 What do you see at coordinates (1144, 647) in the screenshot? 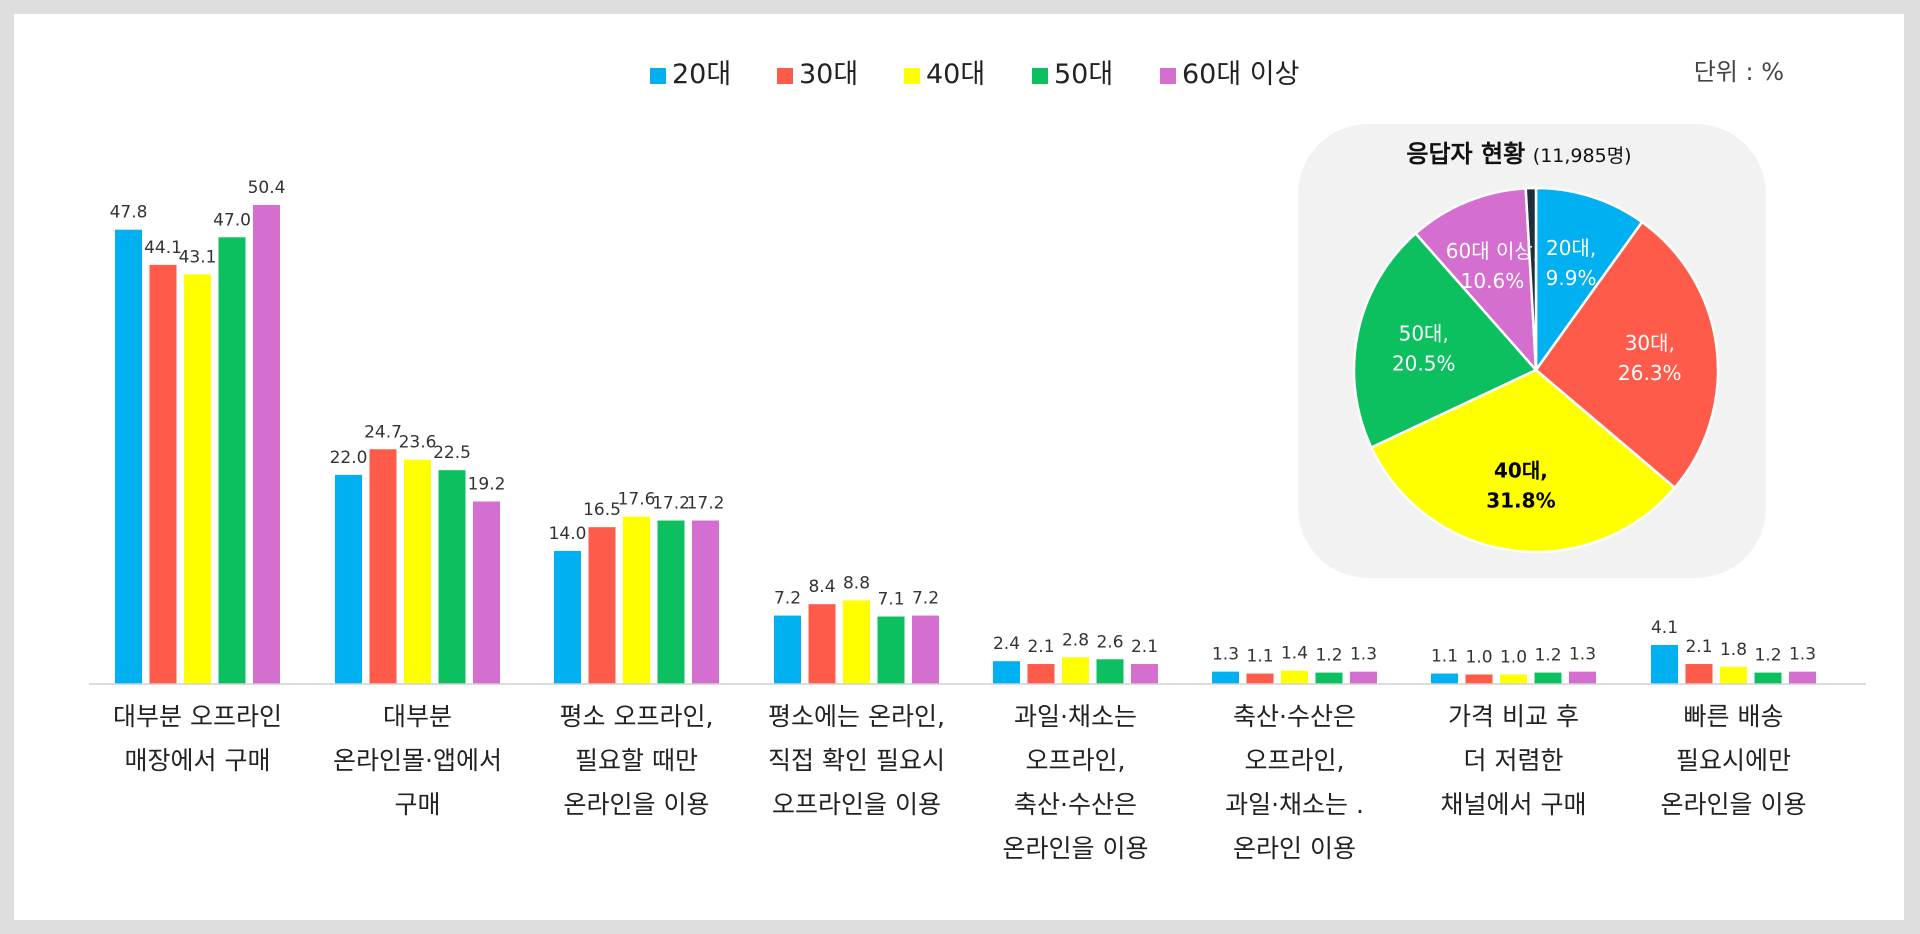
I see `bar-value-label-4-4: 2.1` at bounding box center [1144, 647].